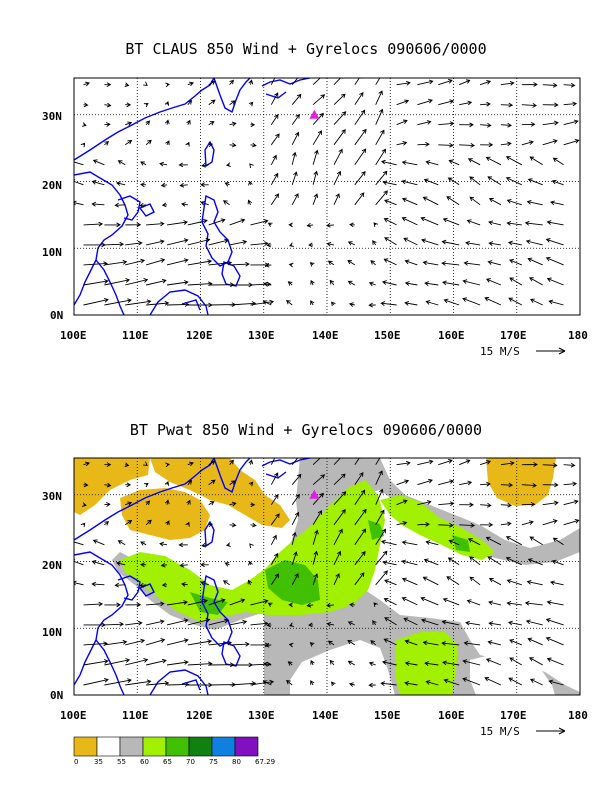 This screenshot has height=792, width=612. What do you see at coordinates (190, 762) in the screenshot?
I see `colorbar-label: 70` at bounding box center [190, 762].